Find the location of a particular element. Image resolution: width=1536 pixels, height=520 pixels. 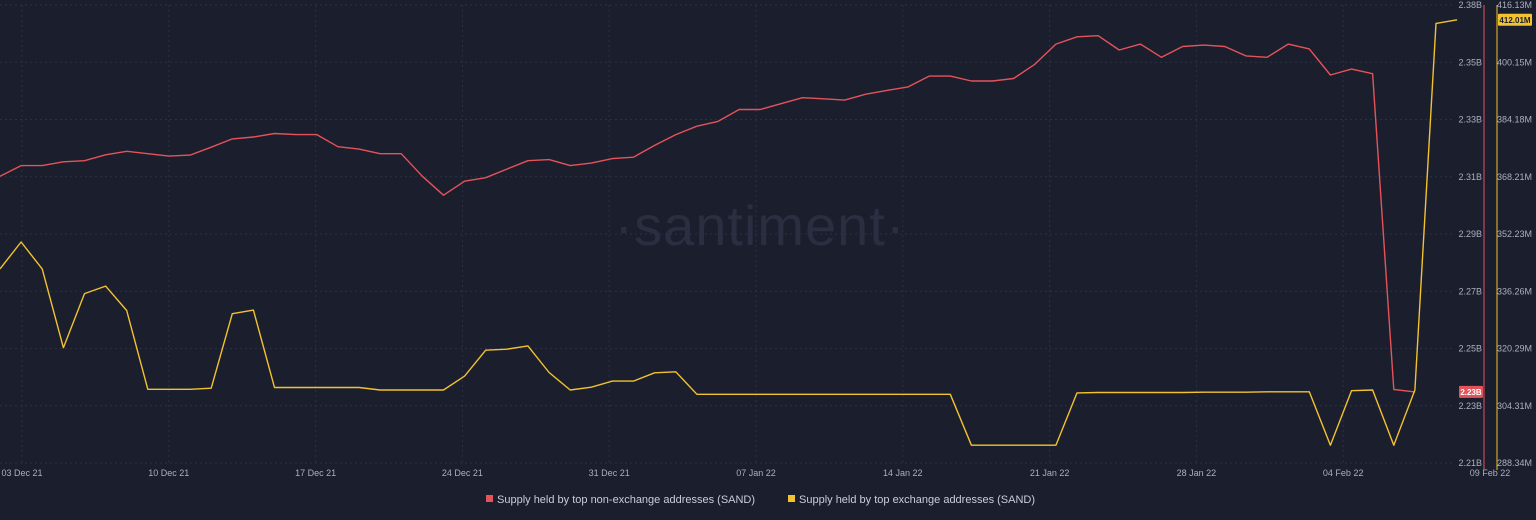

x-axis-tick: 04 Feb 22 is located at coordinates (1343, 473).